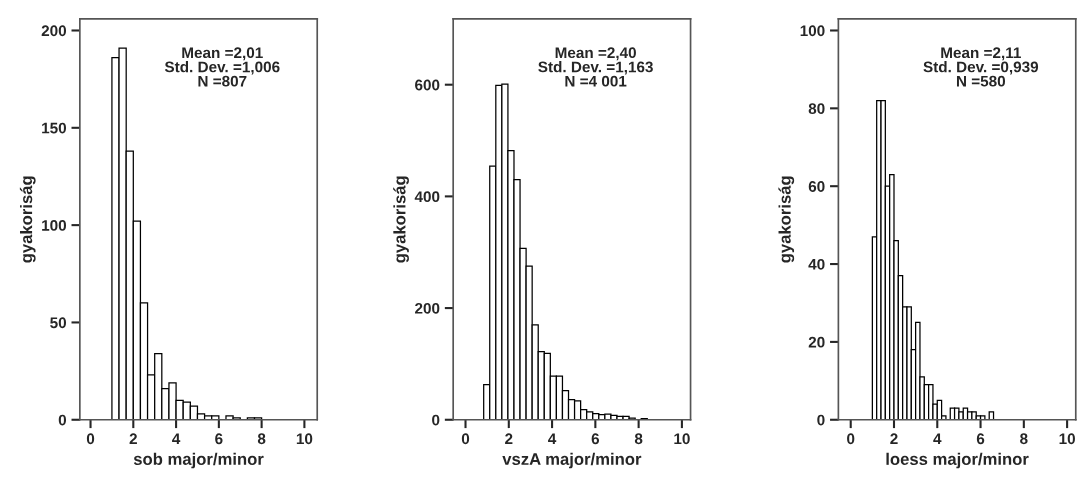  What do you see at coordinates (816, 109) in the screenshot?
I see `y-tick-label: 80` at bounding box center [816, 109].